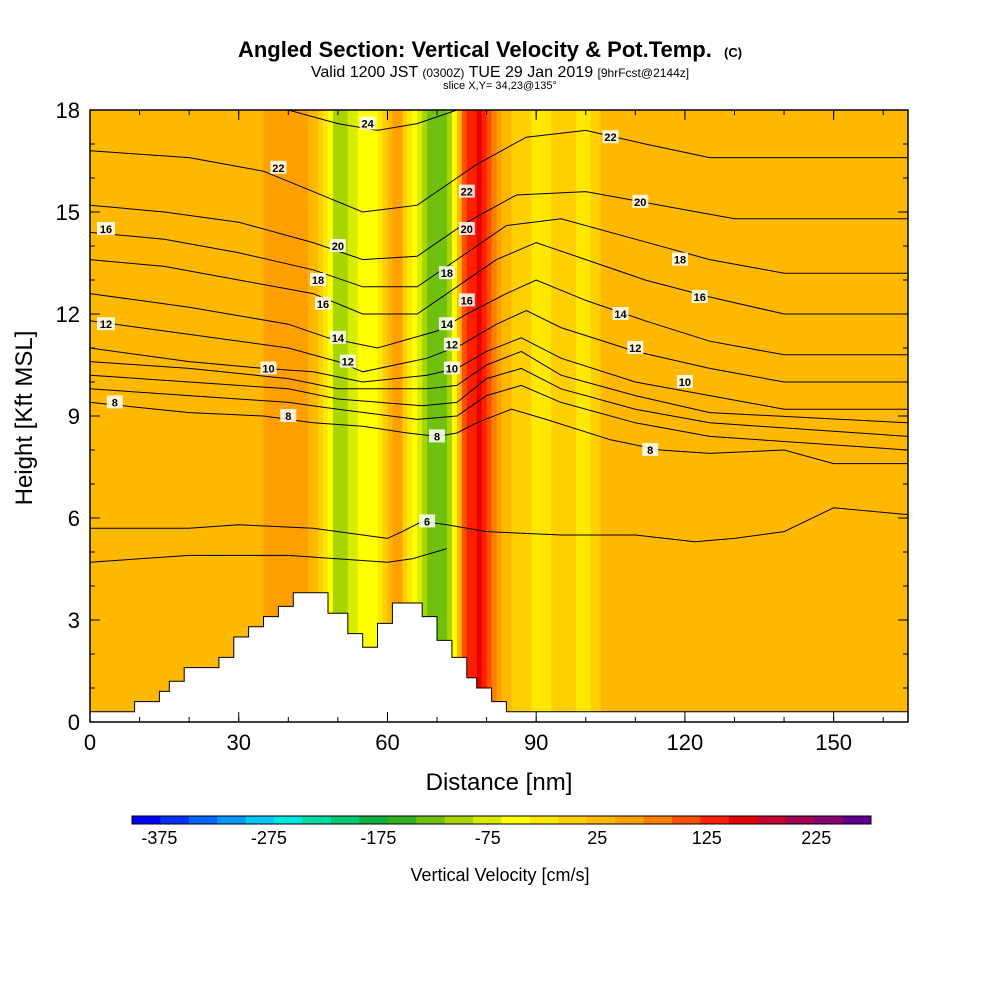 The image size is (1000, 1000). What do you see at coordinates (685, 383) in the screenshot?
I see `svg-text: 10` at bounding box center [685, 383].